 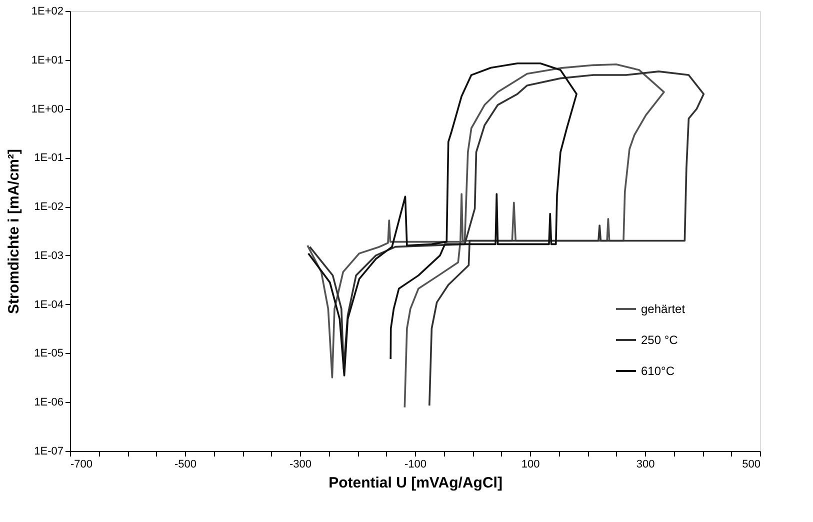 What do you see at coordinates (49, 354) in the screenshot?
I see `y-tick-label: 1E-05` at bounding box center [49, 354].